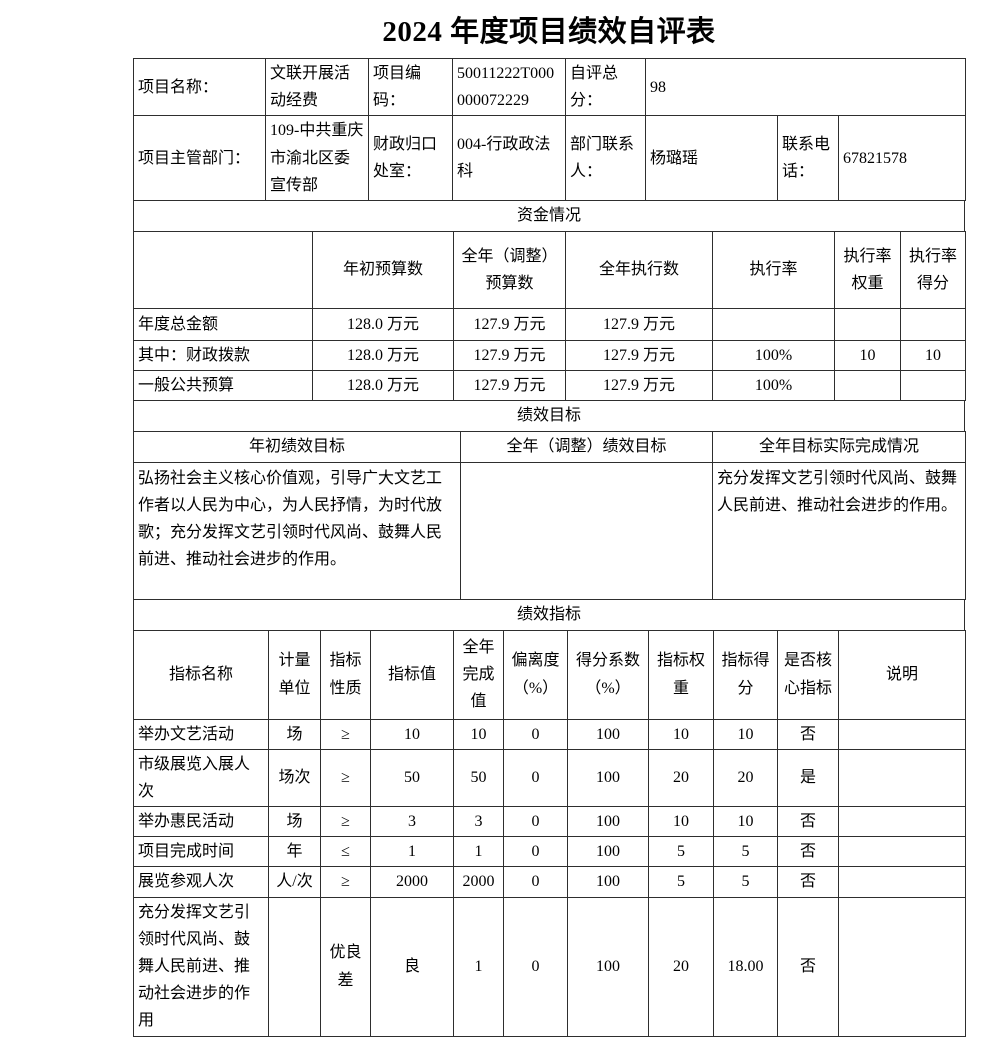 This screenshot has width=1000, height=1037. I want to click on indicator-row: 市级展览入展人次 场次 ≥ 50 50 0 100 20 20 是, so click(549, 778).